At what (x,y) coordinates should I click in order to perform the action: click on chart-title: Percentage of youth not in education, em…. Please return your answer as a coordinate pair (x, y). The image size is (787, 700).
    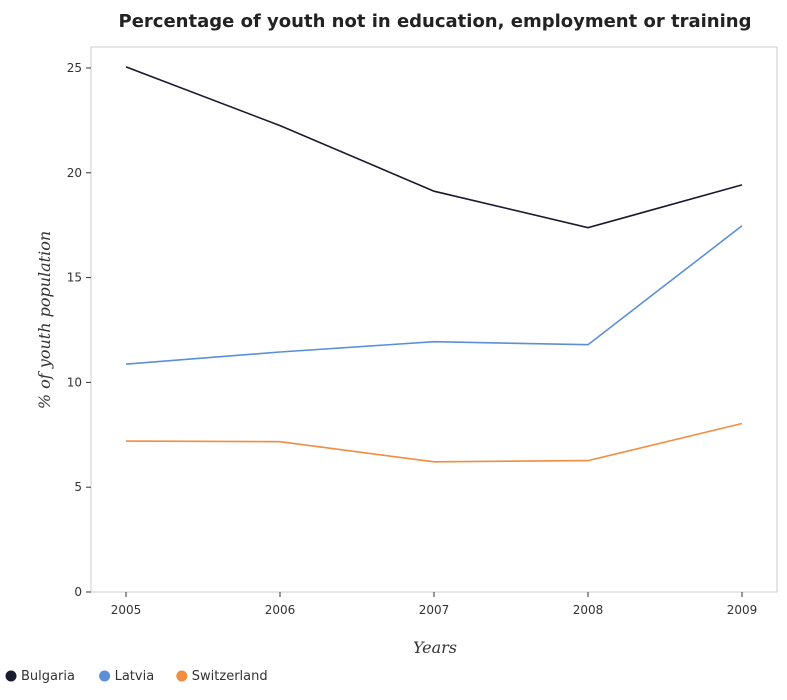
    Looking at the image, I should click on (435, 21).